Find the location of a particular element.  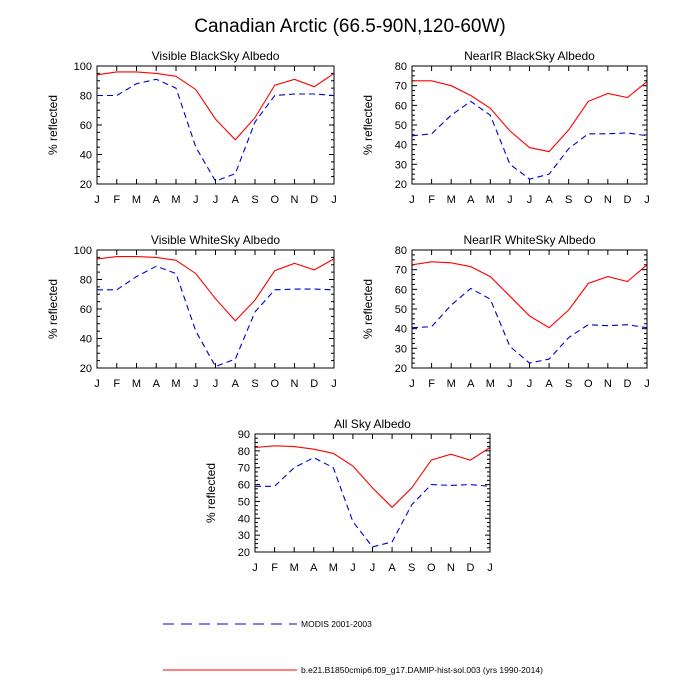

panel-title: Visible BlackSky Albedo is located at coordinates (216, 56).